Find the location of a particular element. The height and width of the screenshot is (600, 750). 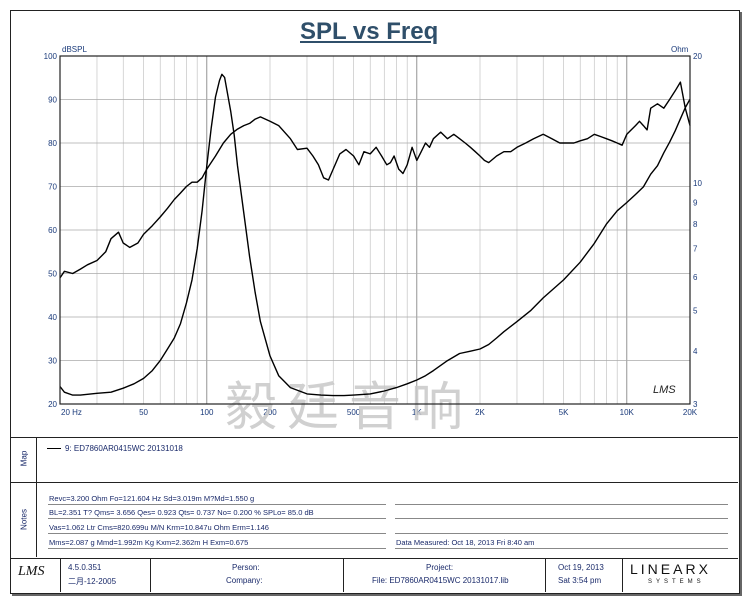

y2-axis-label: Ohm is located at coordinates (680, 49).